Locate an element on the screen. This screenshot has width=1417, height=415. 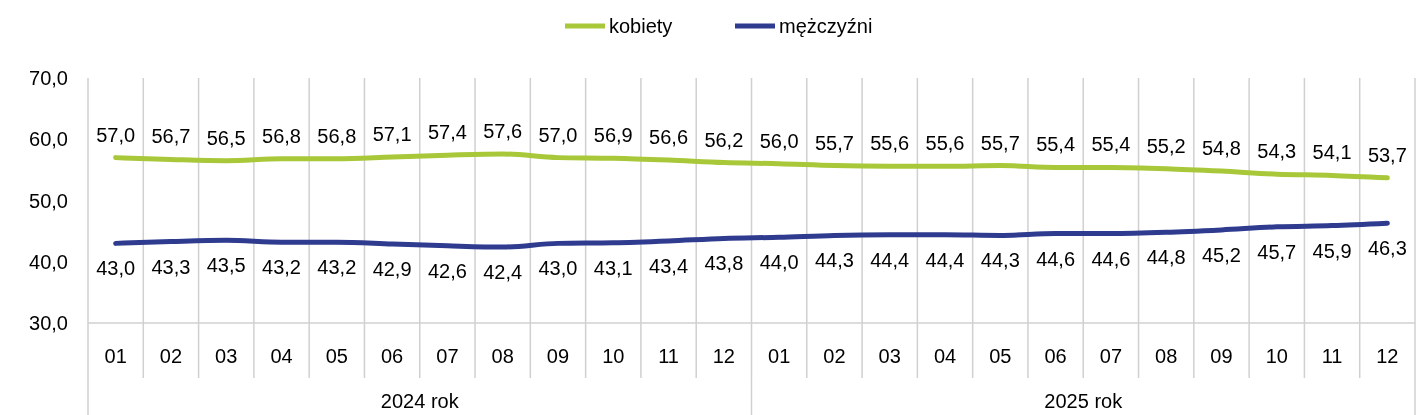
y-tick-label: 70,0 is located at coordinates (48, 78).